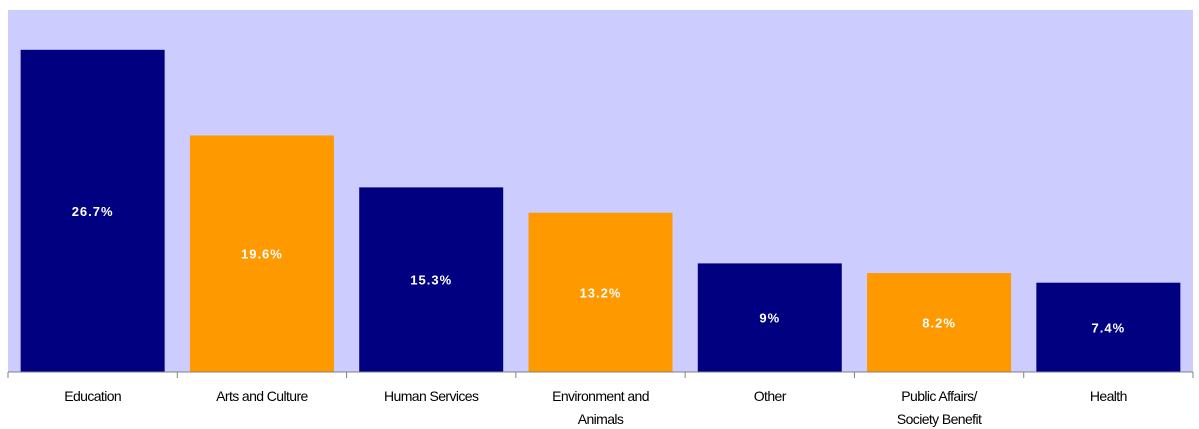 Image resolution: width=1199 pixels, height=429 pixels. I want to click on bar-value-label: 19.6%, so click(262, 254).